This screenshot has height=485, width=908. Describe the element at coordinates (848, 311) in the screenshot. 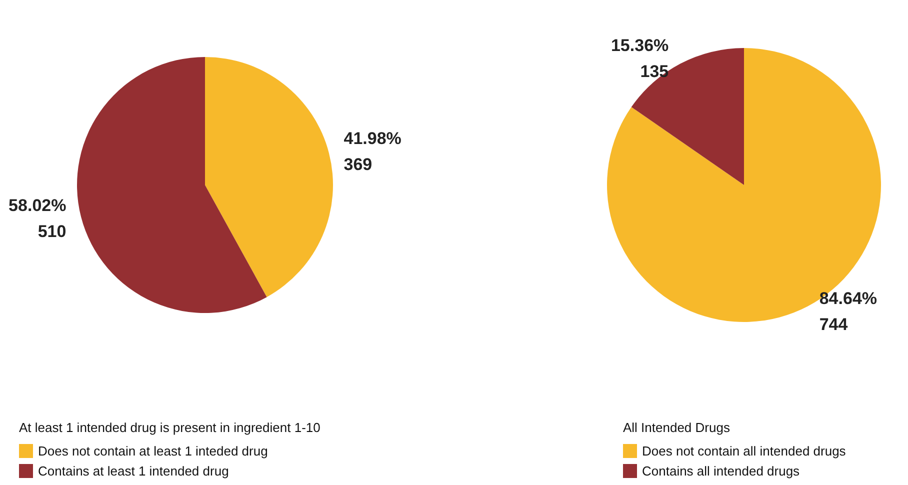

I see `data-label: 84.64% 744` at that location.